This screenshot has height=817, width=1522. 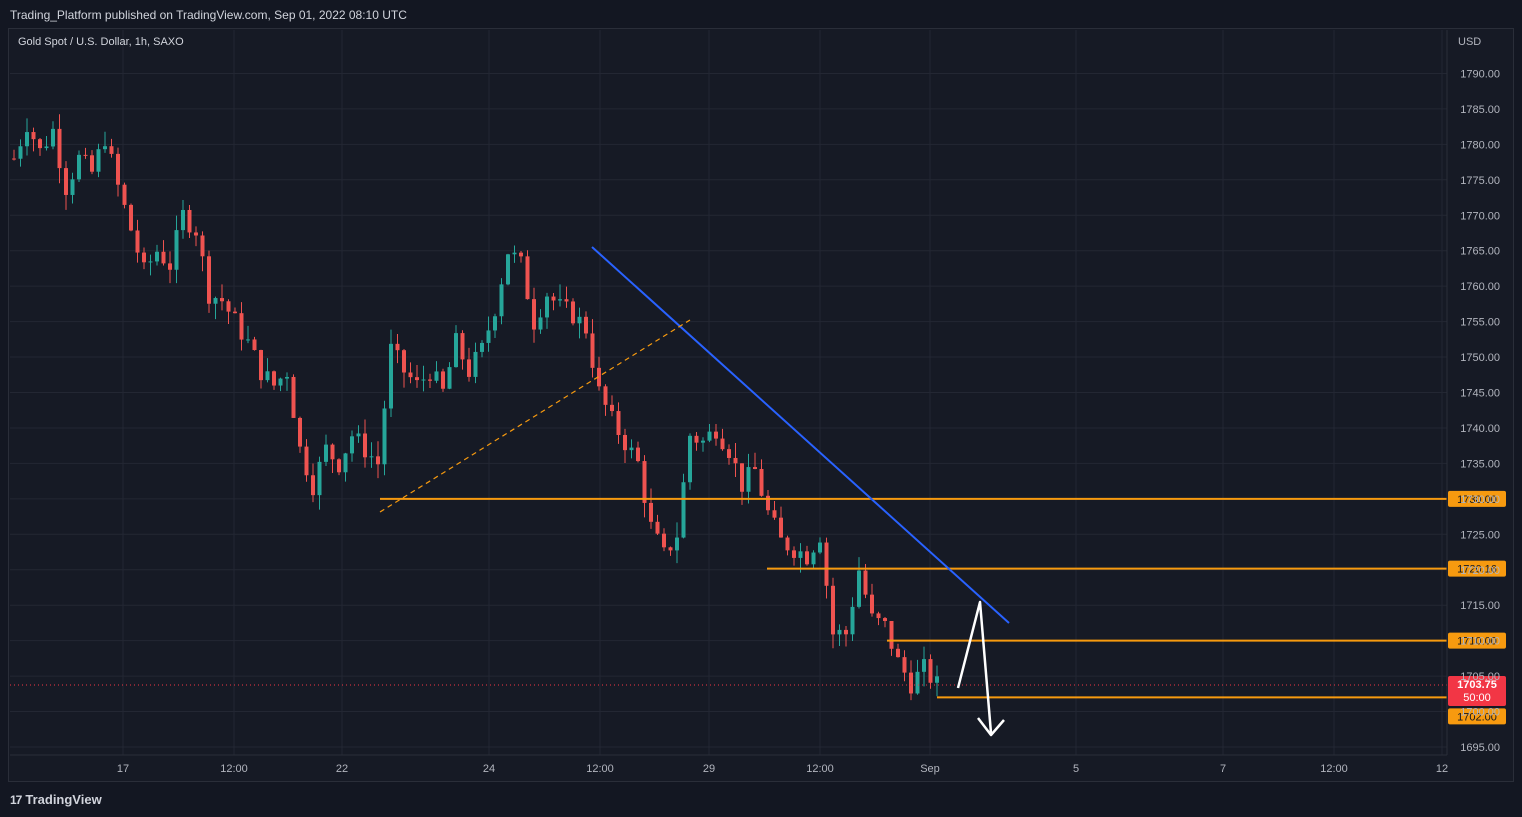 I want to click on arrow-head-icon, so click(x=991, y=727).